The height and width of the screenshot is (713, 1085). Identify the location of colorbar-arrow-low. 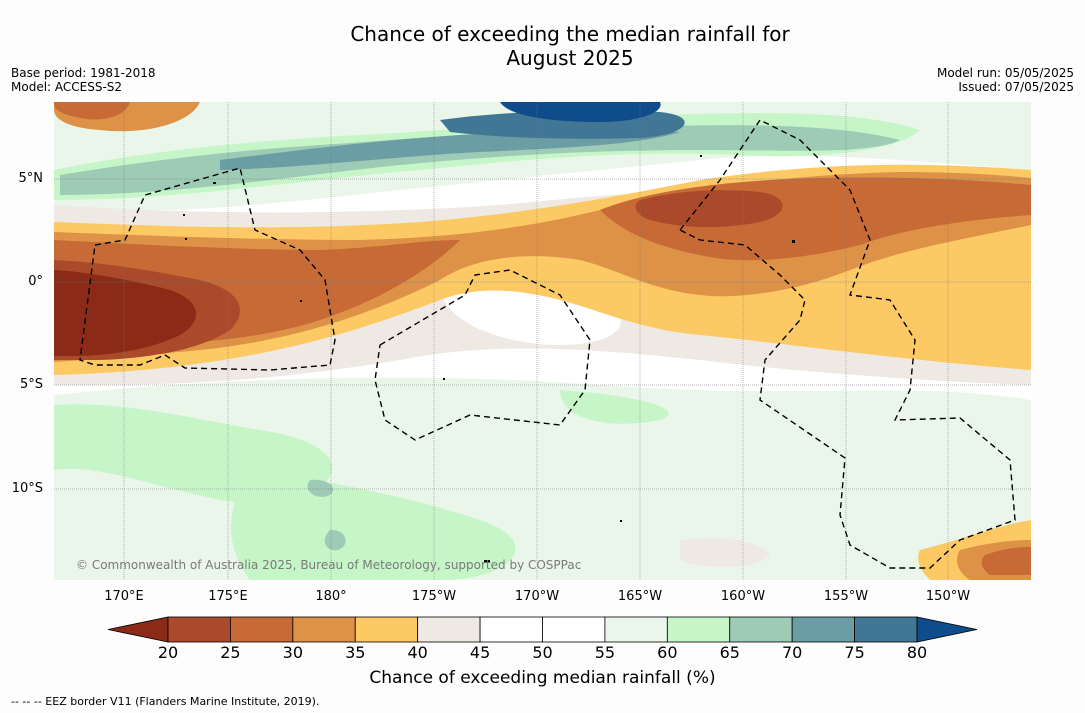
(138, 629).